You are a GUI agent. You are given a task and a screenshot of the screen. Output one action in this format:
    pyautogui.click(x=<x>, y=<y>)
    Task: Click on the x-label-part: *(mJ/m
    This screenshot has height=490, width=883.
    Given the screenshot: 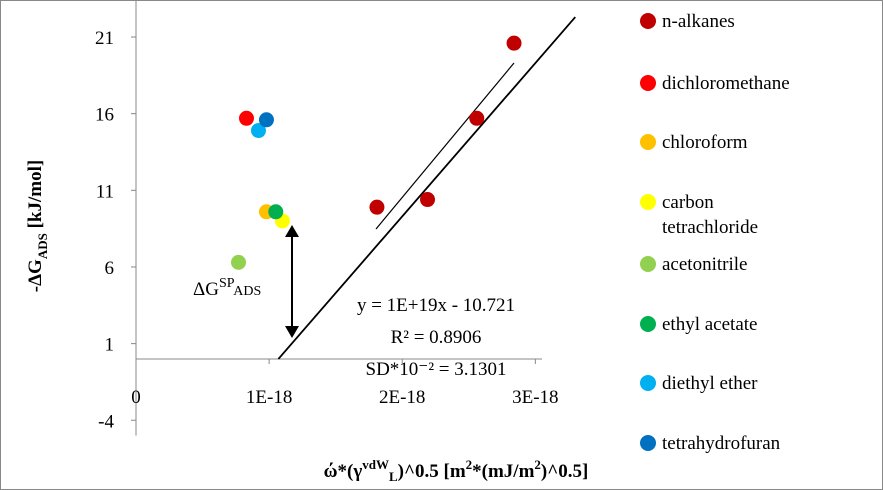 What is the action you would take?
    pyautogui.click(x=503, y=471)
    